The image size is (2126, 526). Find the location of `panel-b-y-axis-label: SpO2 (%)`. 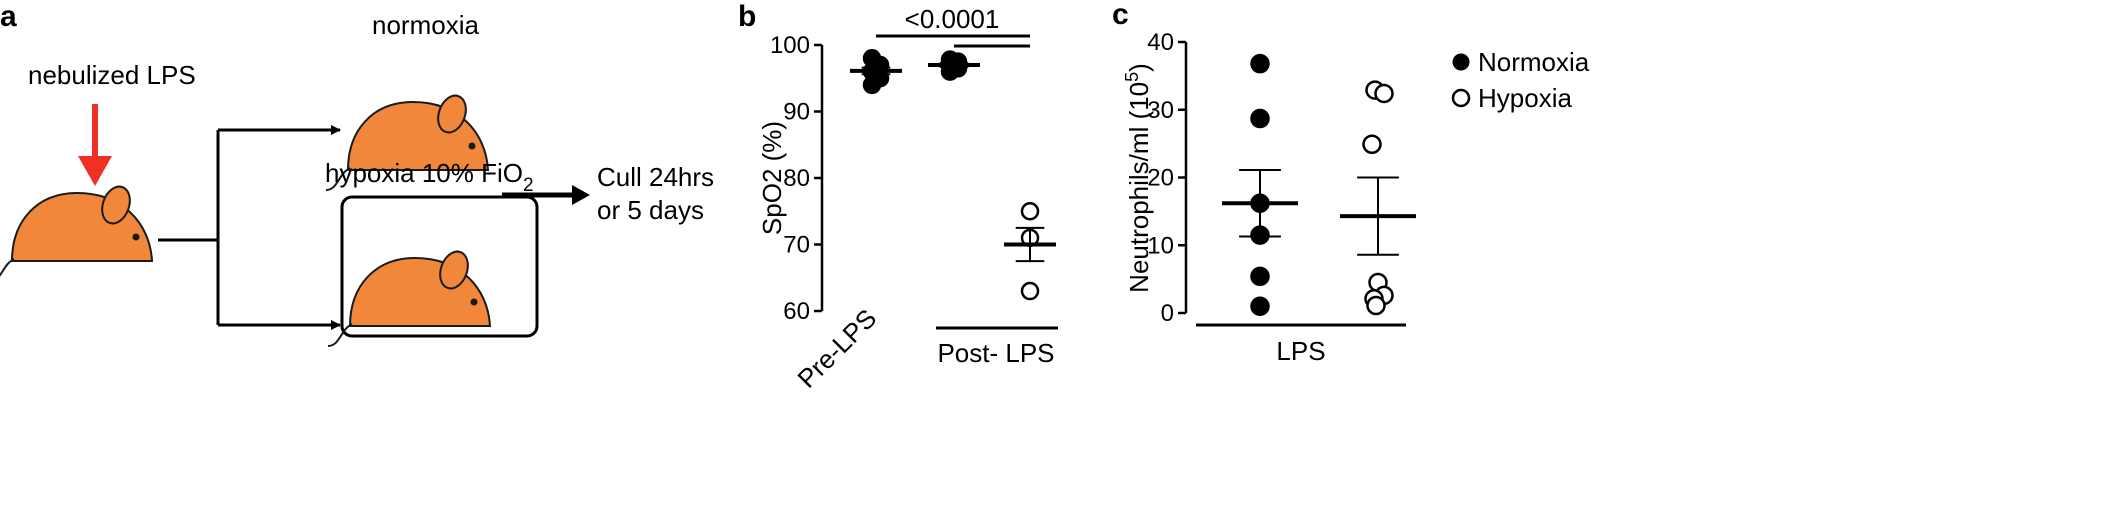

panel-b-y-axis-label: SpO2 (%) is located at coordinates (772, 178).